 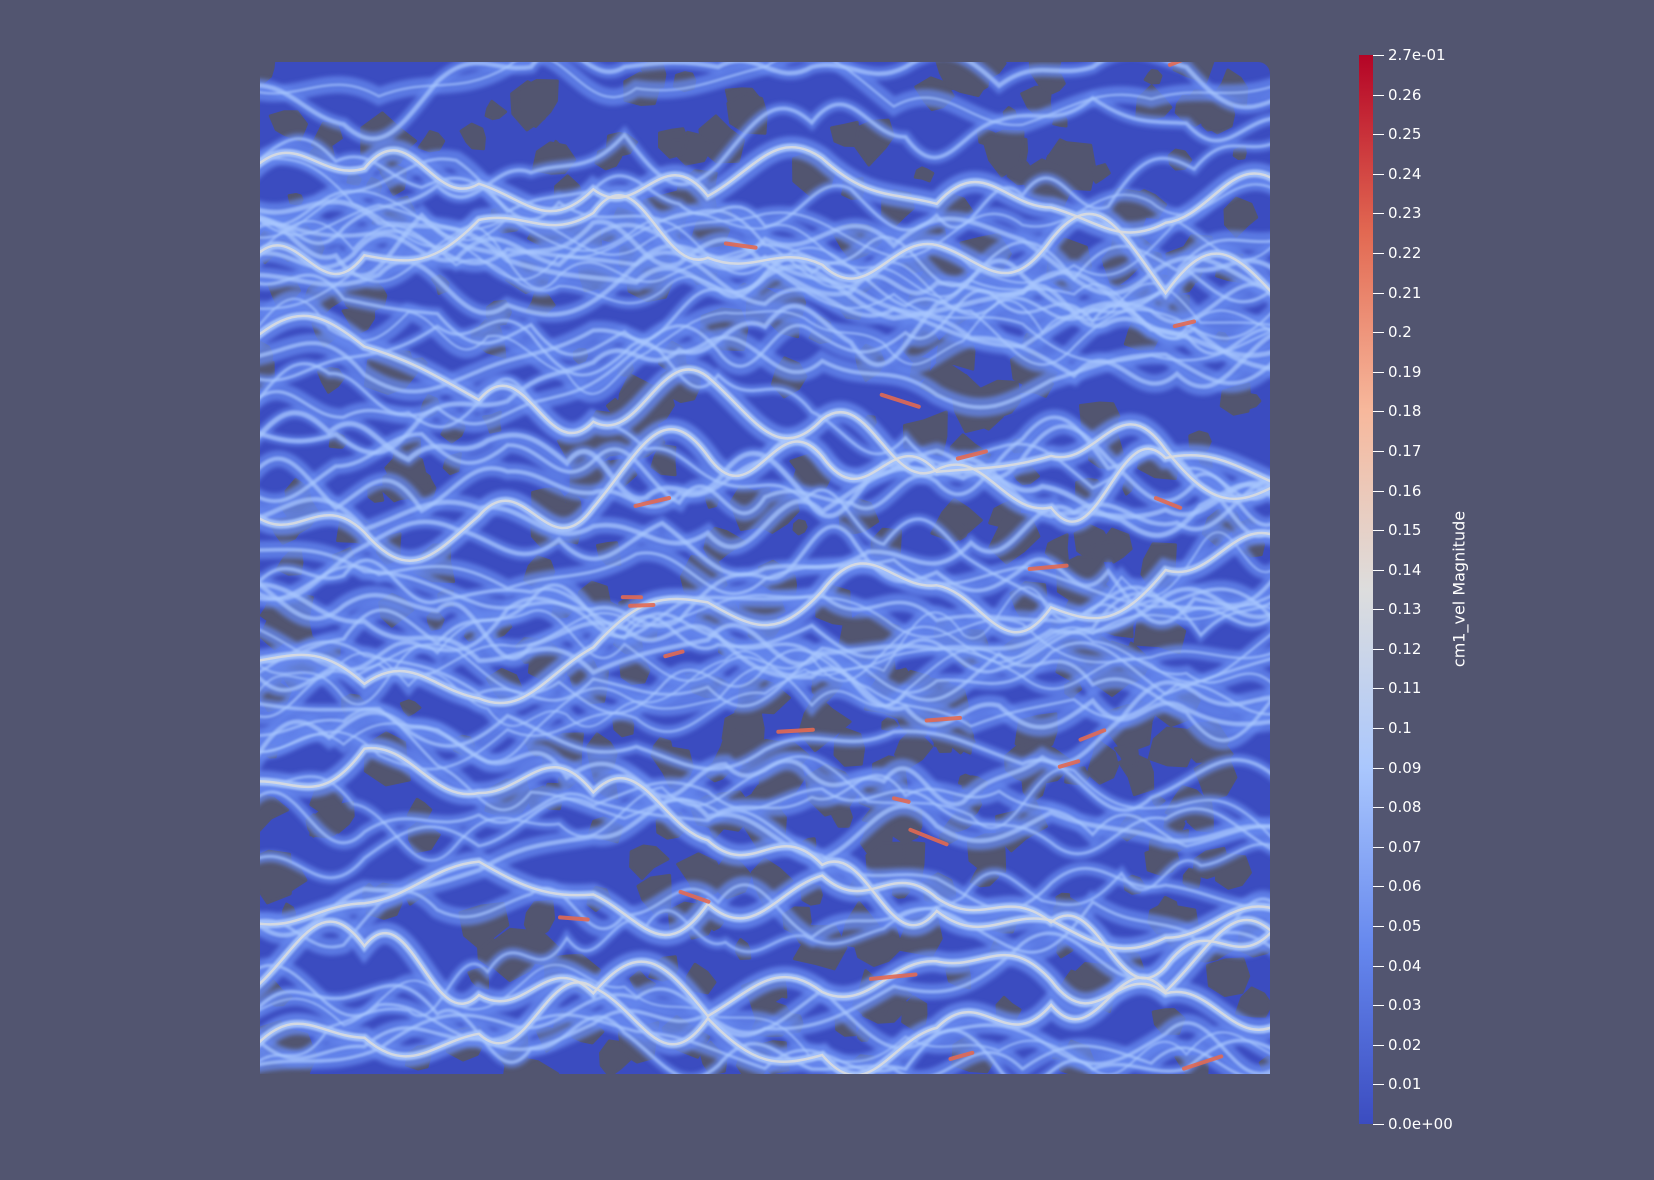 I want to click on color-legend-tick-label: 0.14, so click(x=1405, y=569).